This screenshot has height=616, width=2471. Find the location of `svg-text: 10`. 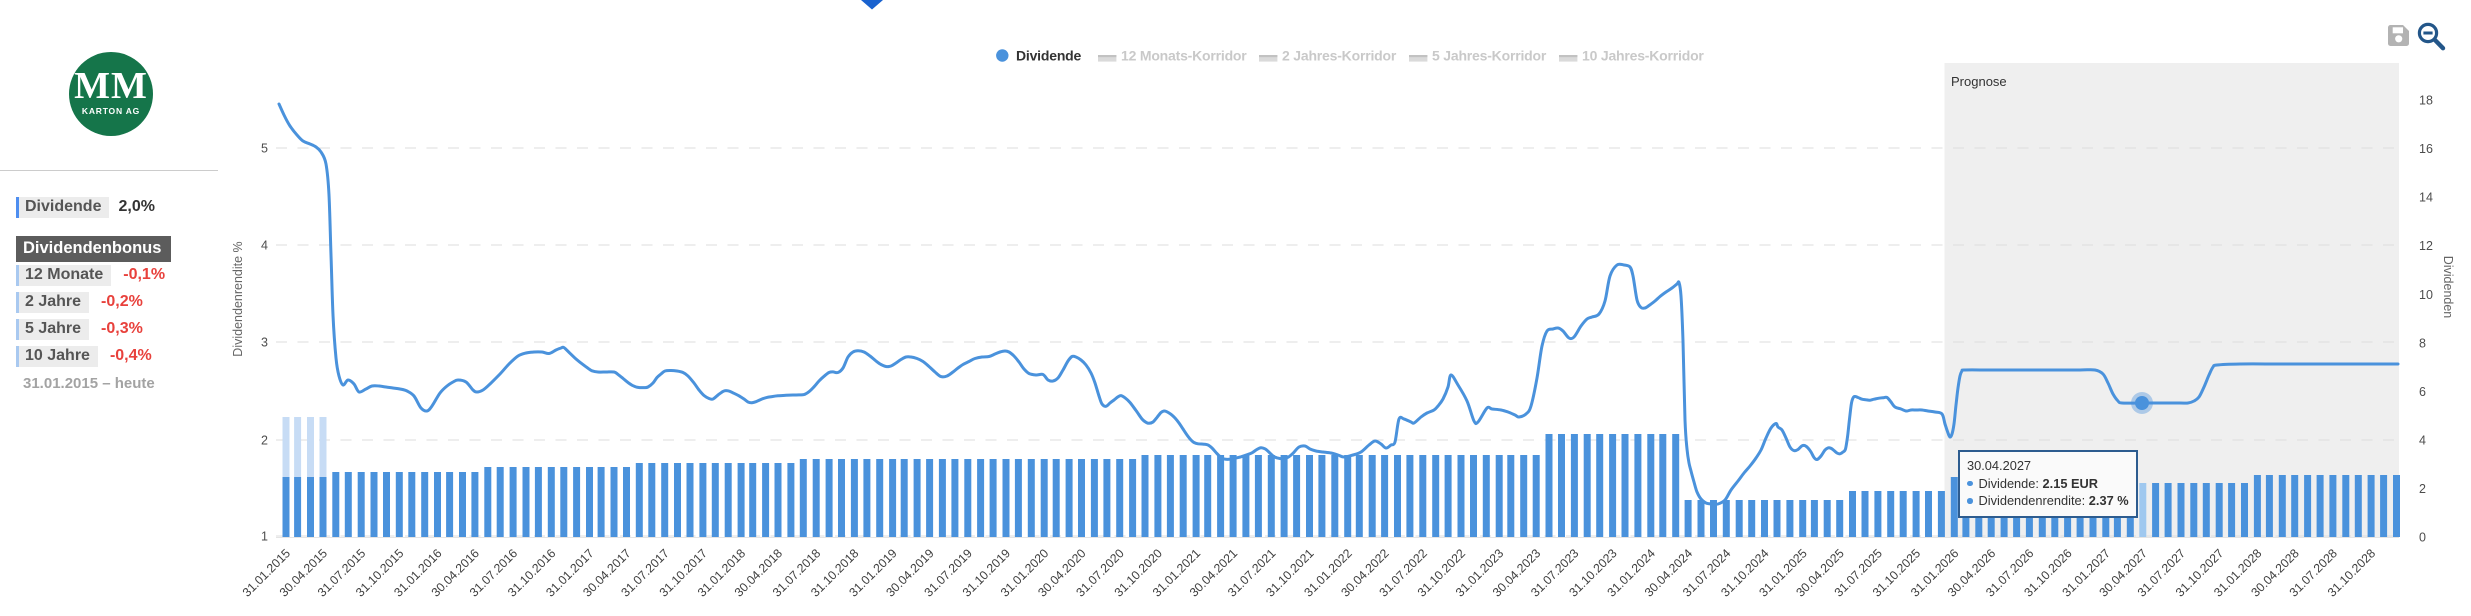

svg-text: 10 is located at coordinates (2426, 295).